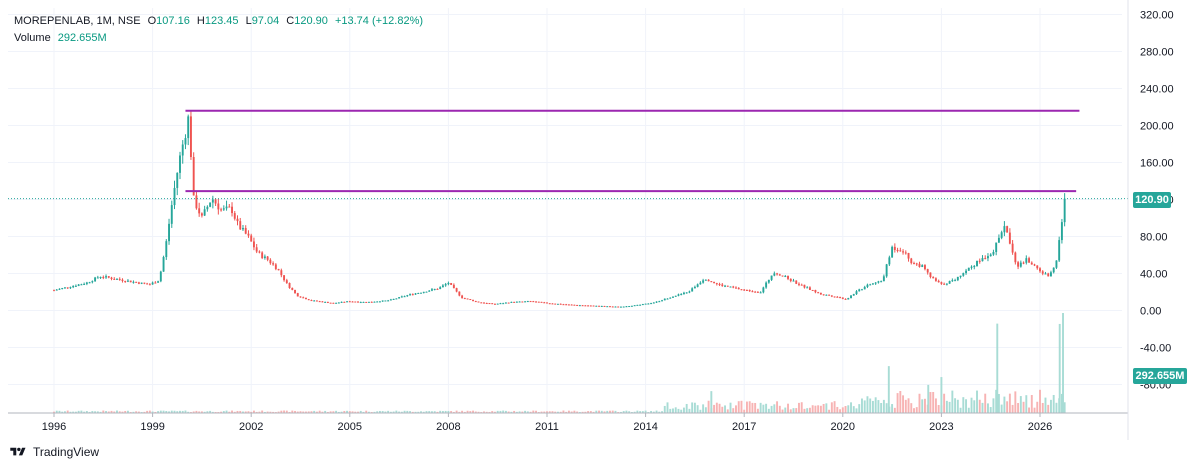 The image size is (1200, 468). I want to click on y-tick-label: 0.00, so click(1150, 312).